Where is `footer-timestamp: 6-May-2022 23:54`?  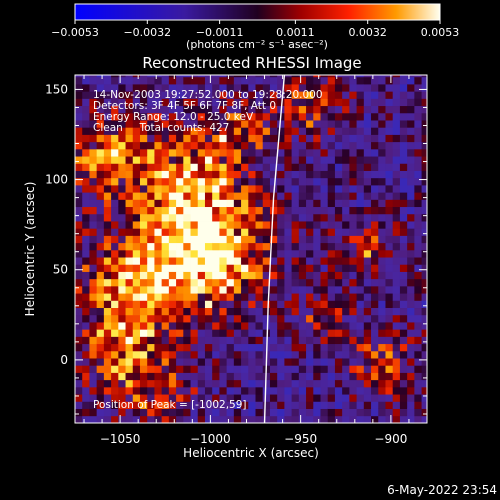 footer-timestamp: 6-May-2022 23:54 is located at coordinates (442, 490).